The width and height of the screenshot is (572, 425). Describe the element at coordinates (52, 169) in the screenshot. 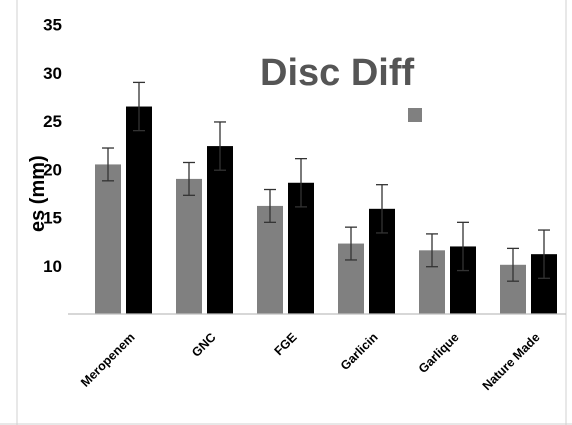

I see `y-tick-label: 20` at that location.